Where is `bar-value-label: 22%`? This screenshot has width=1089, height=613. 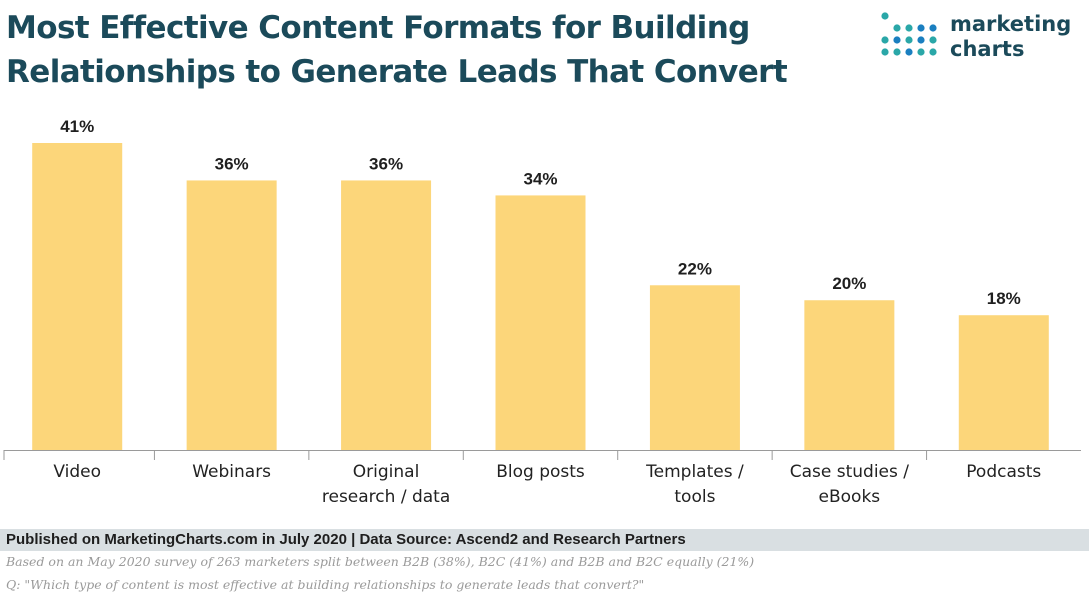 bar-value-label: 22% is located at coordinates (695, 268).